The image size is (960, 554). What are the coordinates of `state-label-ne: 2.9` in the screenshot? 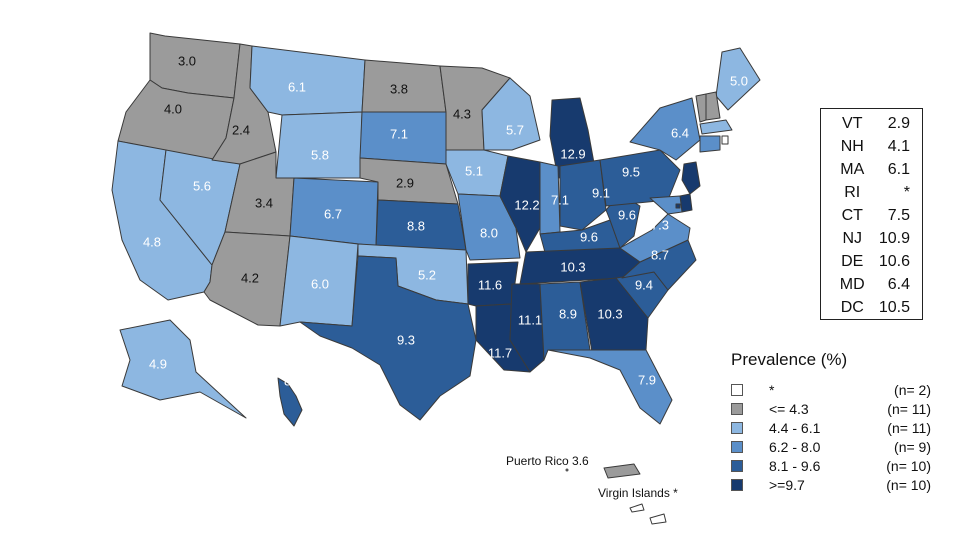 It's located at (405, 182).